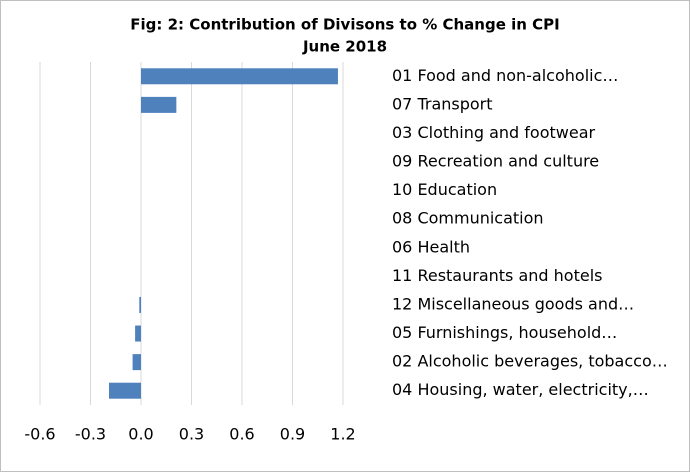  I want to click on x-tick-label: 0.3, so click(191, 434).